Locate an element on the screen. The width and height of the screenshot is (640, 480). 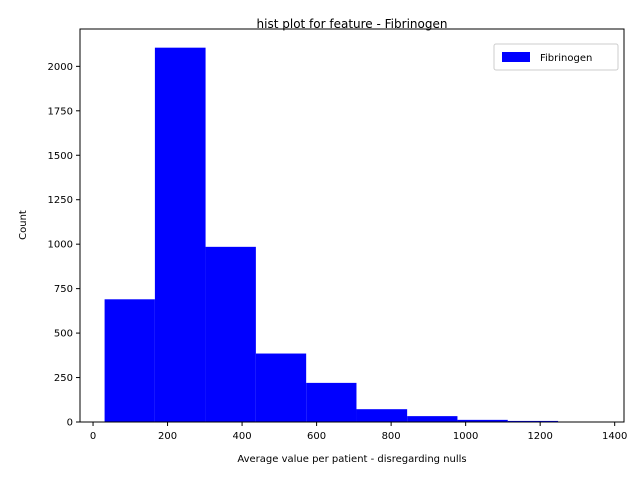
legend-box is located at coordinates (556, 57).